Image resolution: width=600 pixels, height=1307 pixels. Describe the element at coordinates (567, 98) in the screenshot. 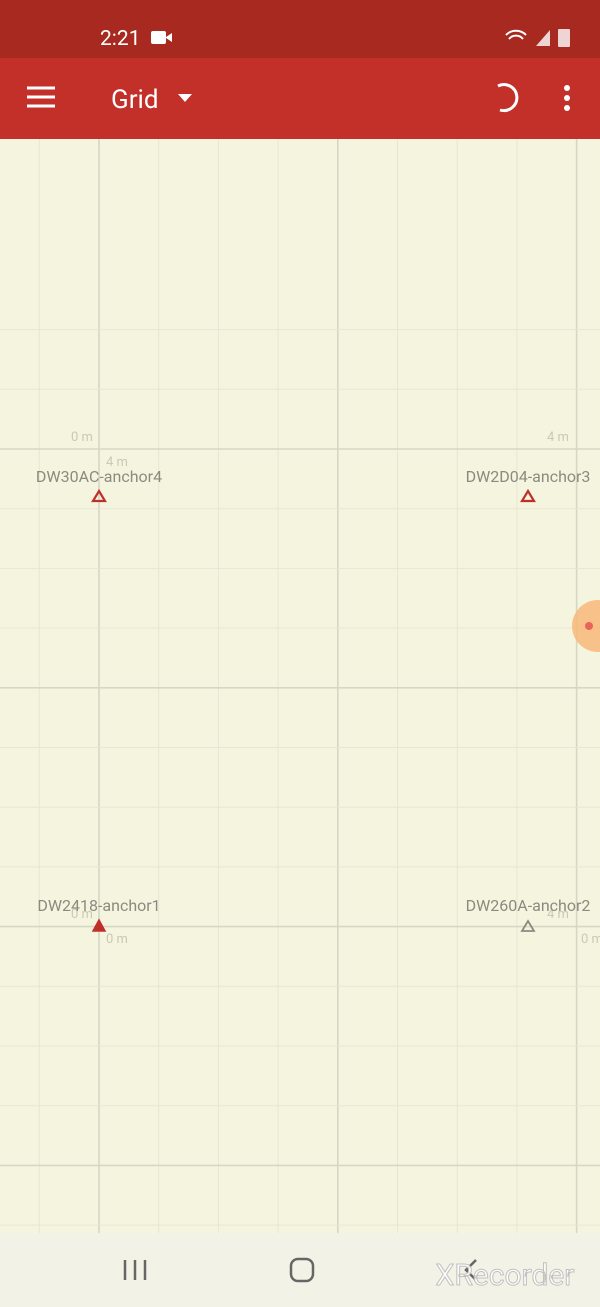

I see `overflow-menu` at that location.